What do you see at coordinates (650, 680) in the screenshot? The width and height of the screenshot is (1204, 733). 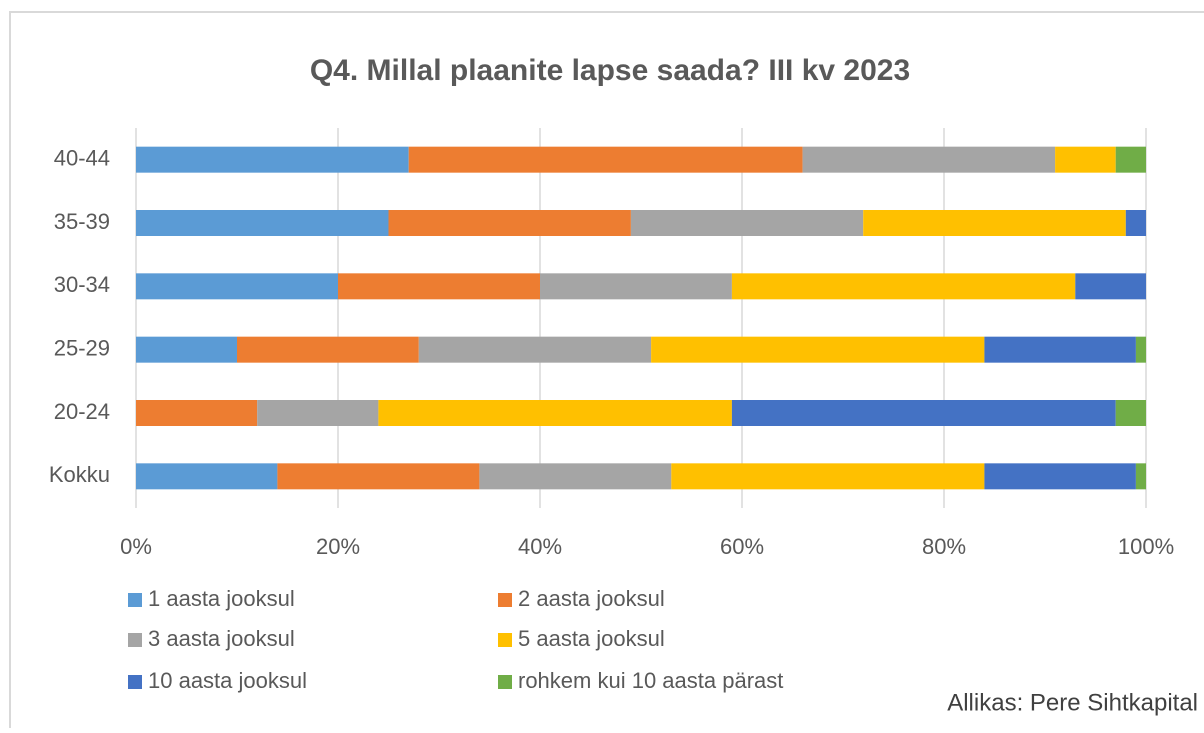 I see `legend-label: rohkem kui 10 aasta pärast` at bounding box center [650, 680].